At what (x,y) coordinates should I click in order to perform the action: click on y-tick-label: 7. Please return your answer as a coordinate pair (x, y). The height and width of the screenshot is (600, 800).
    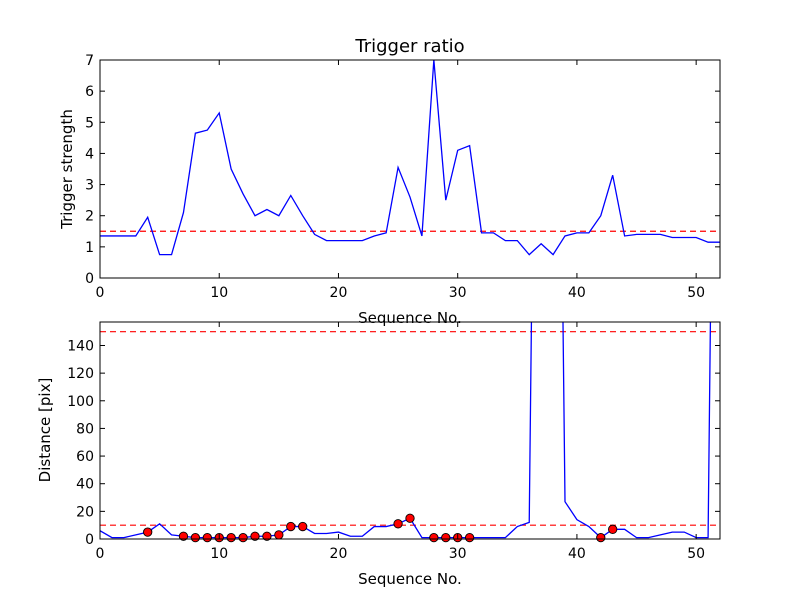
    Looking at the image, I should click on (89, 61).